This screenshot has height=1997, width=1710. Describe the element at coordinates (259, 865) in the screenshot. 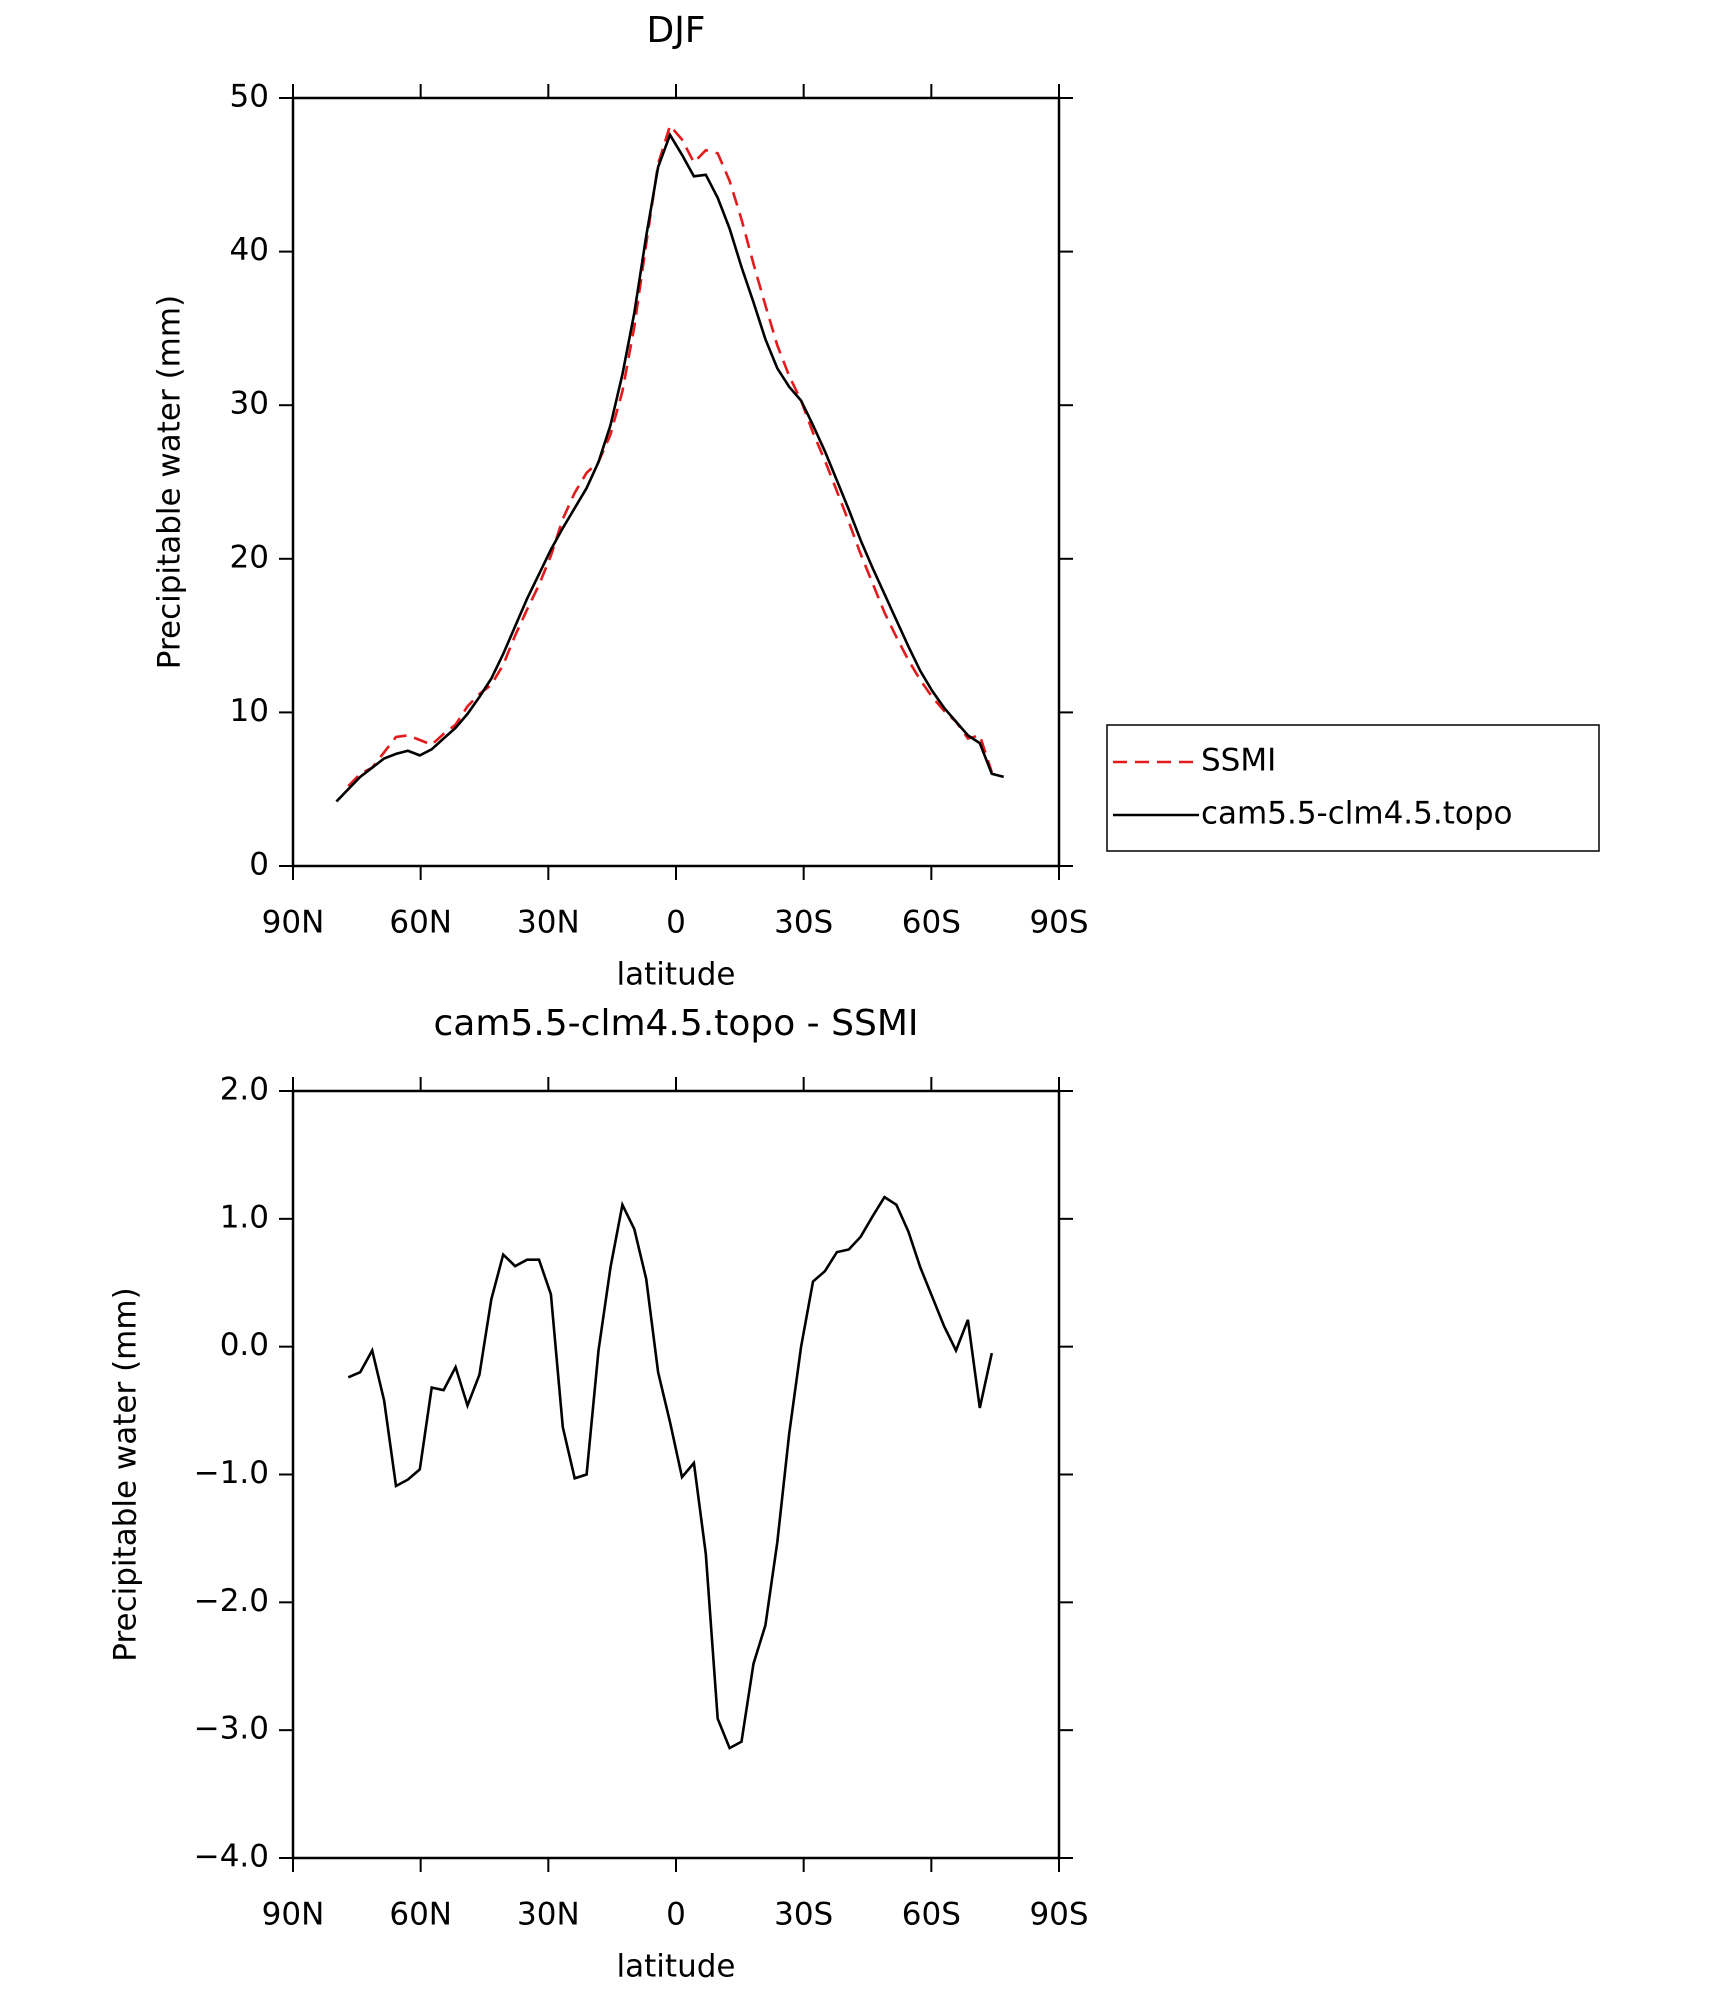

I see `y-tick-label: 0` at that location.